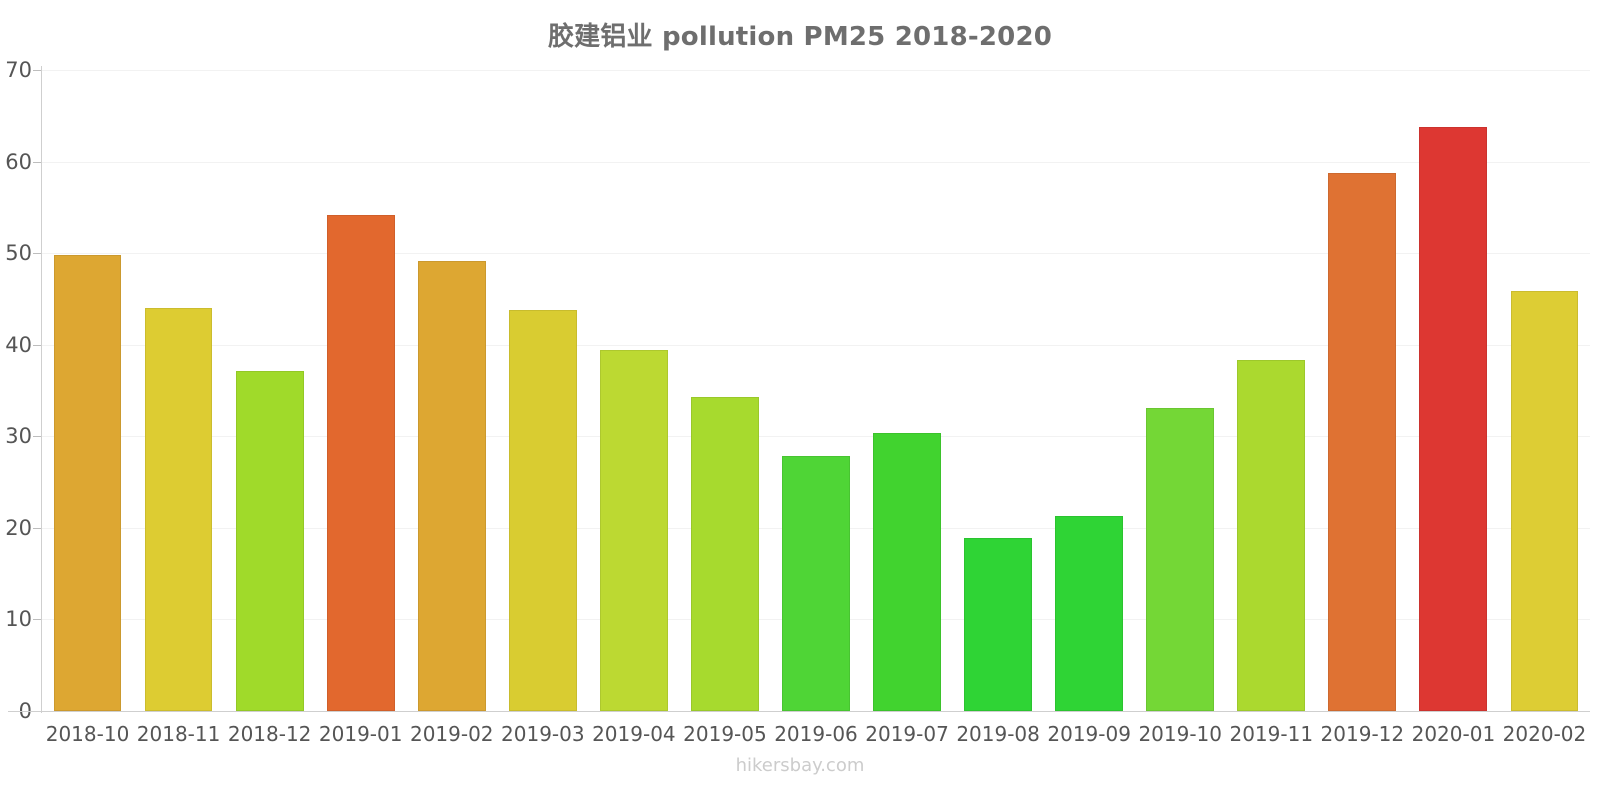  Describe the element at coordinates (543, 734) in the screenshot. I see `x-tick-label: 2019-03` at that location.